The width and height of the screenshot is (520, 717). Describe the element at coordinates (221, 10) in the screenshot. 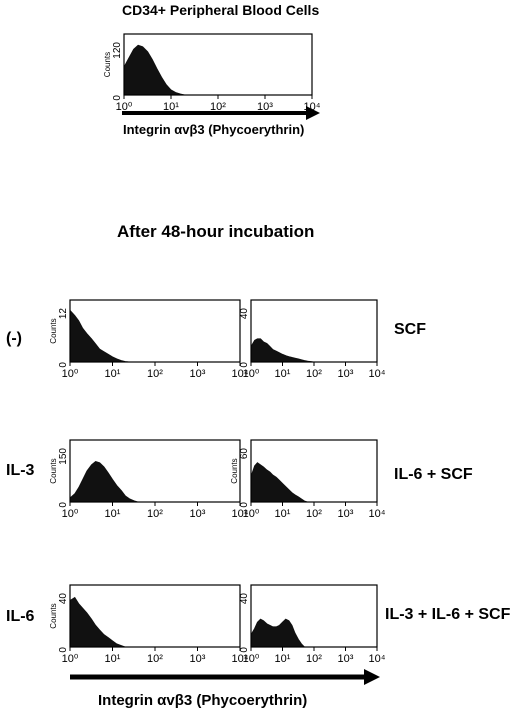

I see `top-panel-title: CD34+ Peripheral Blood Cells` at that location.